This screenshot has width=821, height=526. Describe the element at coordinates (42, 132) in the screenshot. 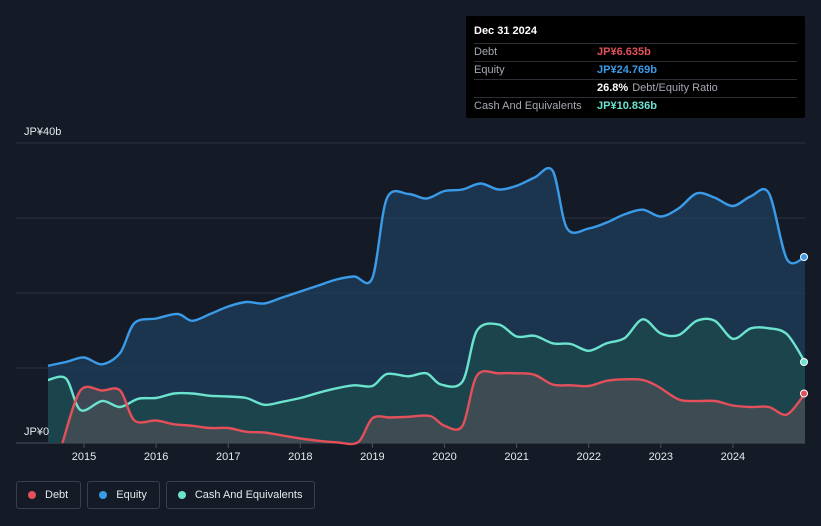

I see `y-axis-top-label: JP¥40b` at that location.